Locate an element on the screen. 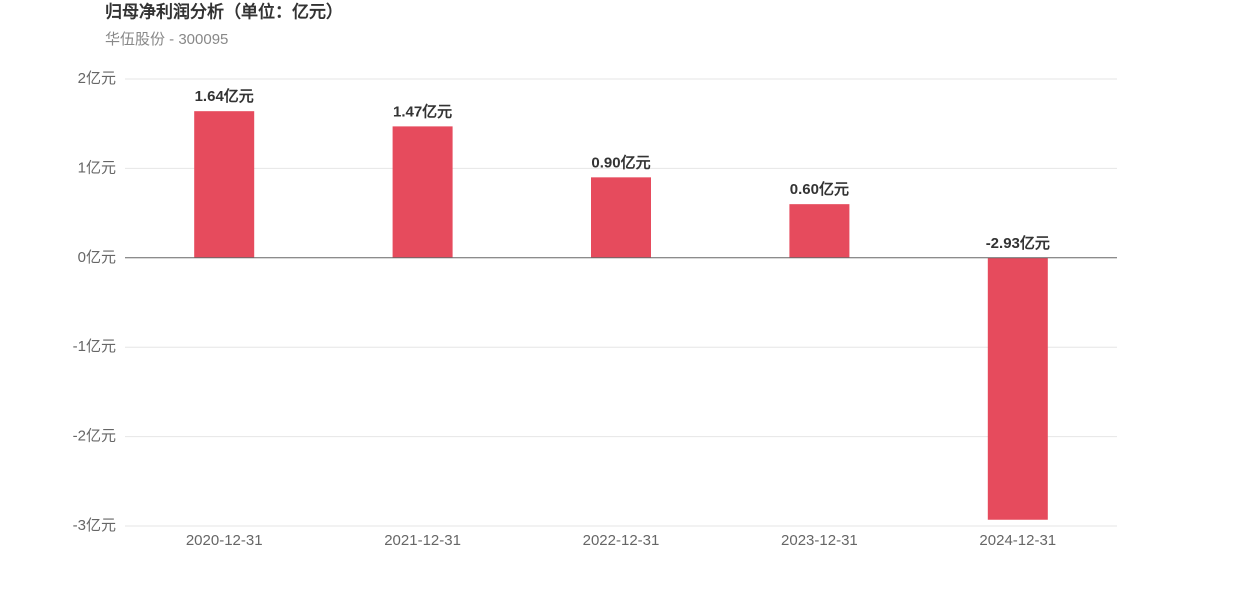 The width and height of the screenshot is (1242, 596). chart-subtitle: 华伍股份 - 300095 is located at coordinates (166, 39).